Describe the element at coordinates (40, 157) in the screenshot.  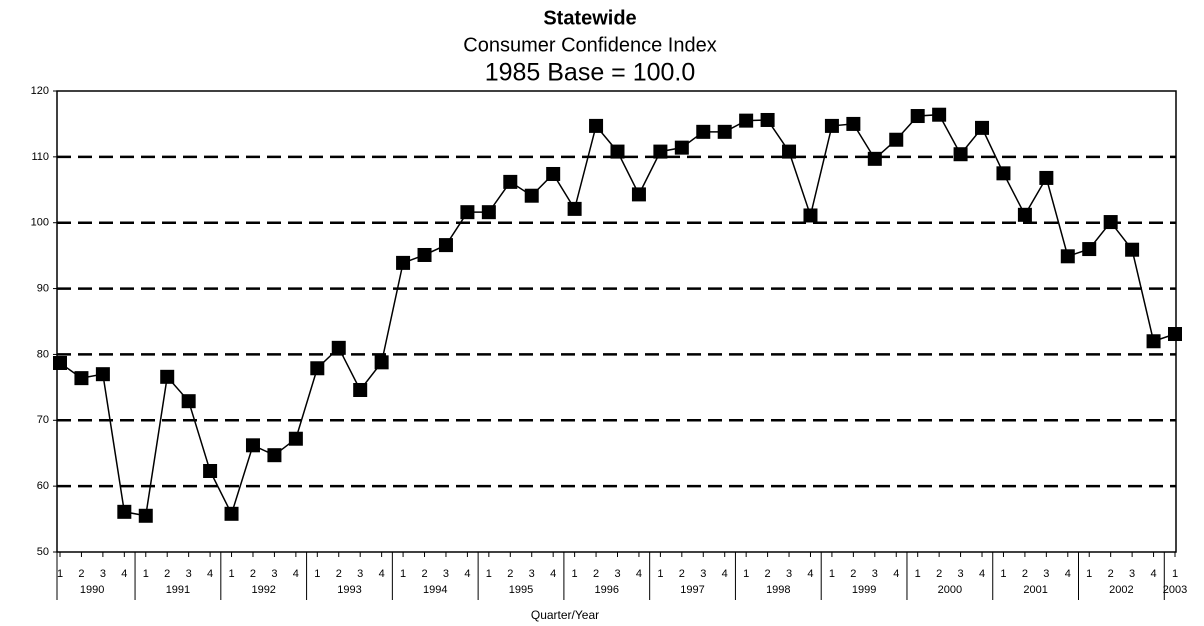
I see `y-tick-label: 110` at that location.